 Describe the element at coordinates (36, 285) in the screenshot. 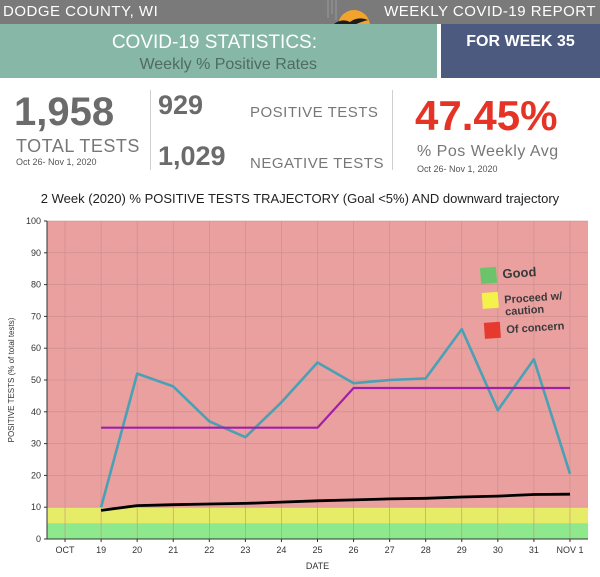

I see `y-tick-label: 80` at that location.